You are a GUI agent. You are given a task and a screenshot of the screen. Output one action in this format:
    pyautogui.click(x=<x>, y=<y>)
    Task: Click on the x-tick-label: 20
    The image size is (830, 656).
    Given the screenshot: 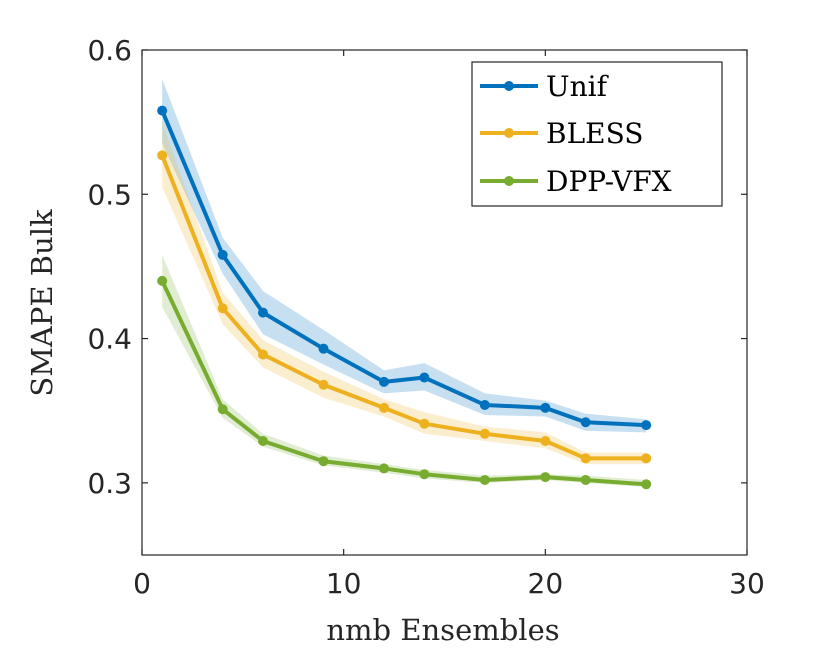 What is the action you would take?
    pyautogui.click(x=546, y=583)
    